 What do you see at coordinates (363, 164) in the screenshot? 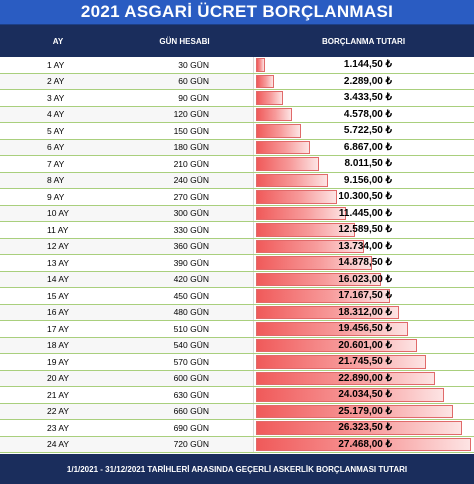
I see `cell-borclanma-tutari: 8.011,50 ₺` at bounding box center [363, 164].